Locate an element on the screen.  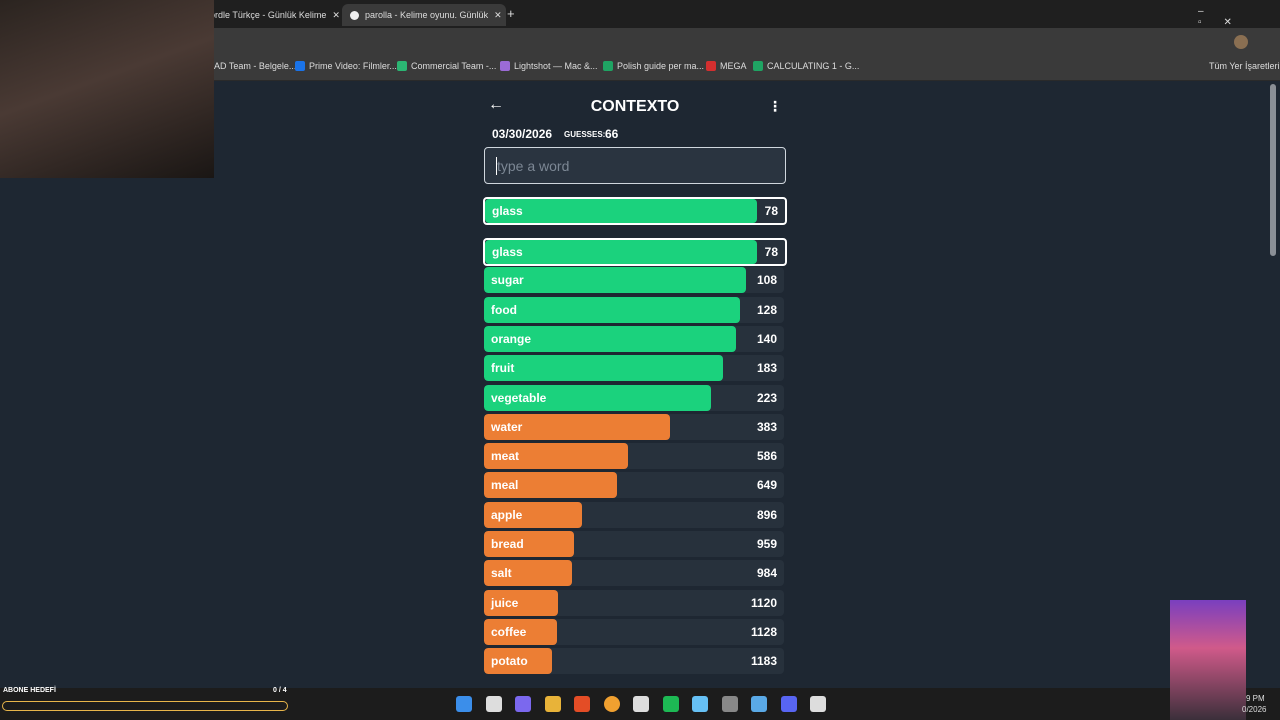
guess-row: vegetable 223 is located at coordinates (634, 397).